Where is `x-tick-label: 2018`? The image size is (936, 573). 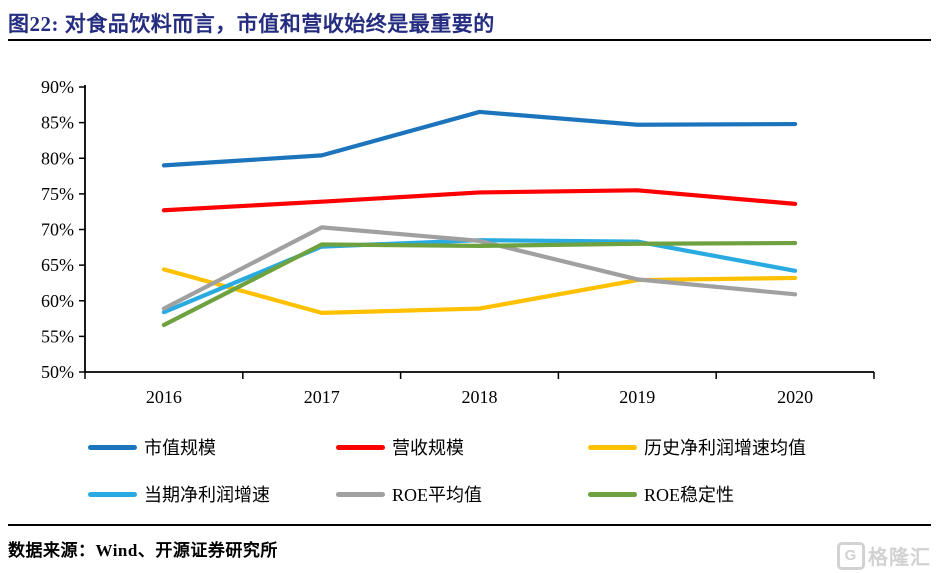
x-tick-label: 2018 is located at coordinates (480, 397).